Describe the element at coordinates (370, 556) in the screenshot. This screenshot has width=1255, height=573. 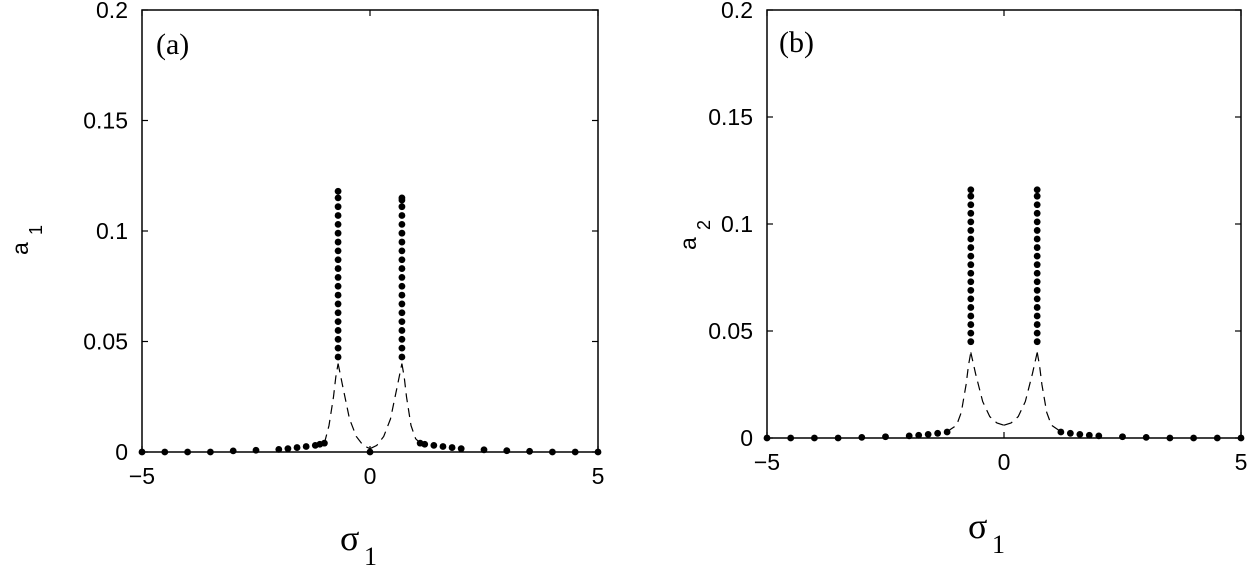
I see `panel-a-xlabel-sub: 1` at that location.